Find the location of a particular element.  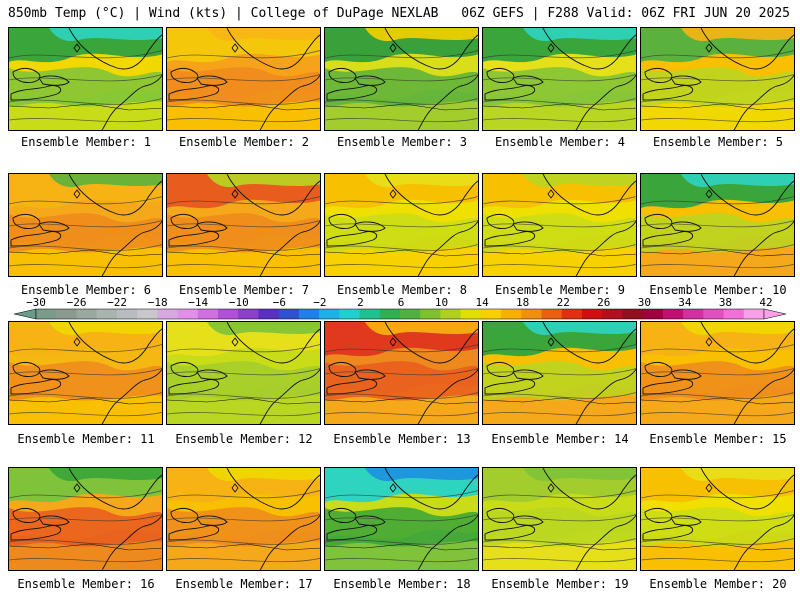

ensemble-member-label: Ensemble Member: 12 is located at coordinates (244, 439).